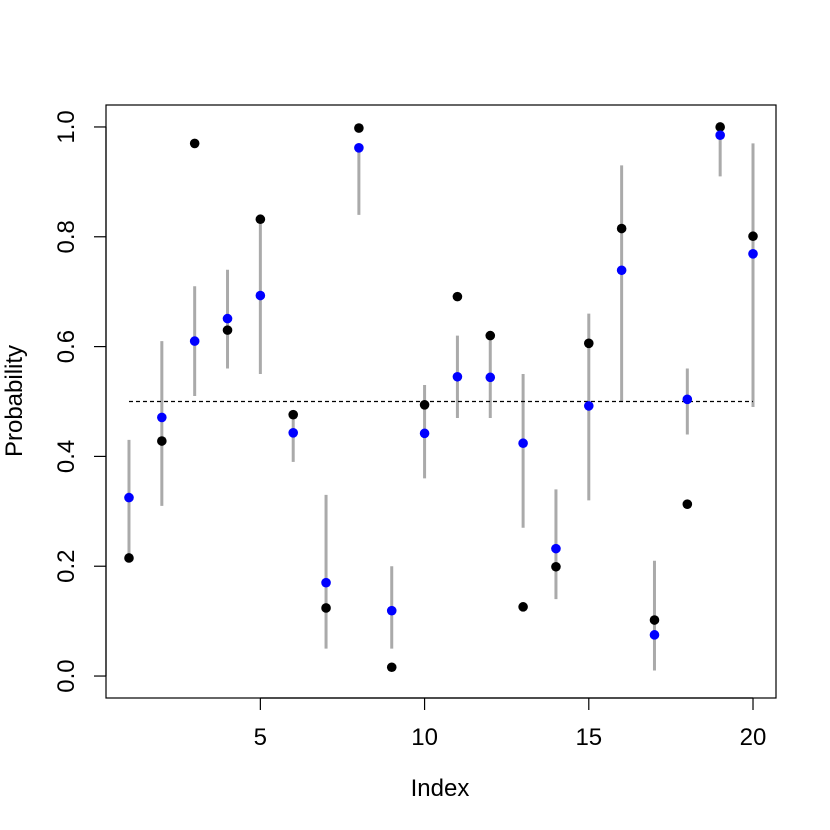  What do you see at coordinates (440, 788) in the screenshot?
I see `x-axis-label: Index` at bounding box center [440, 788].